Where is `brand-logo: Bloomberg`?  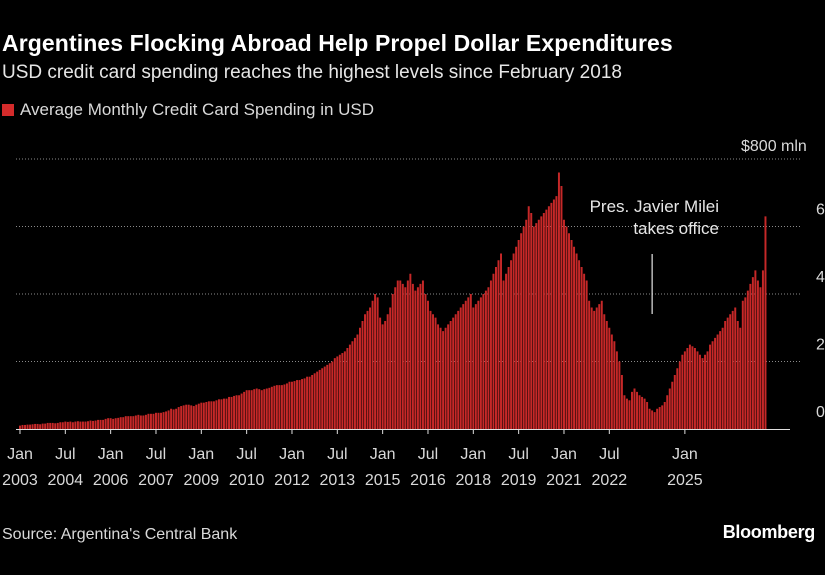
brand-logo: Bloomberg is located at coordinates (769, 532).